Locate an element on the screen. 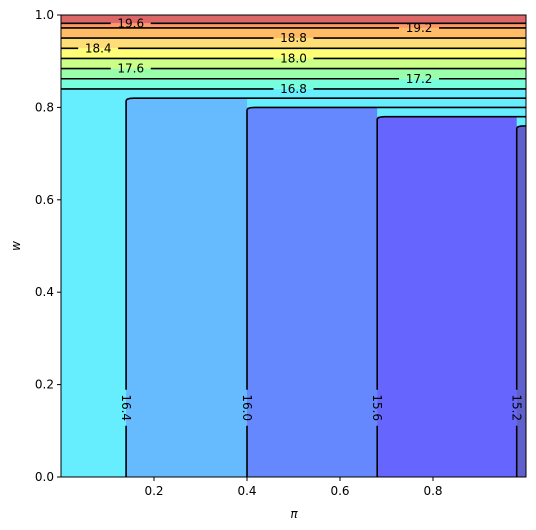  x-tick-label-0: 0.2 is located at coordinates (153, 491).